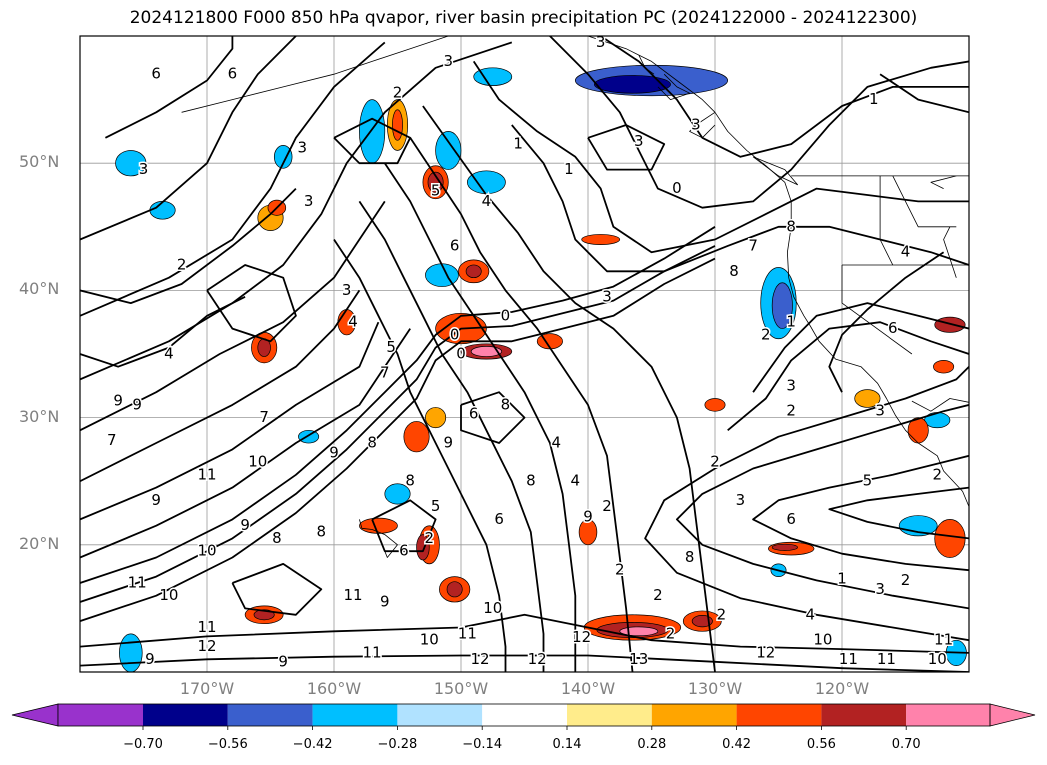  Describe the element at coordinates (143, 744) in the screenshot. I see `colorbar-tick-label: −0.70` at that location.